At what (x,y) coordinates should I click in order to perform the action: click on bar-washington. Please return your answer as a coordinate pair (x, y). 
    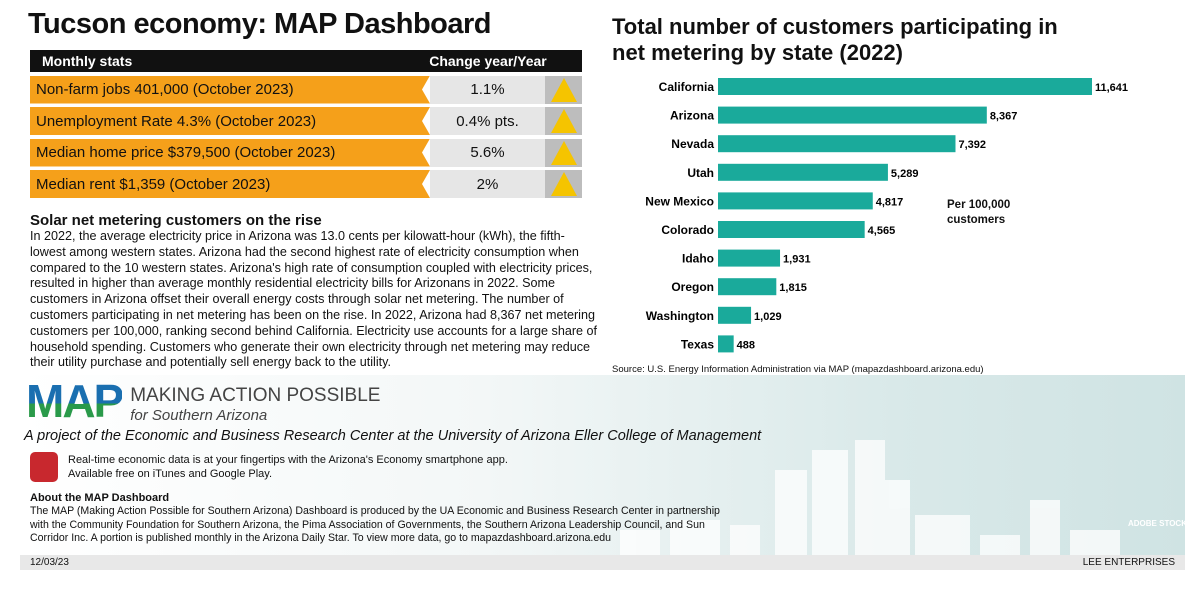
    Looking at the image, I should click on (735, 315).